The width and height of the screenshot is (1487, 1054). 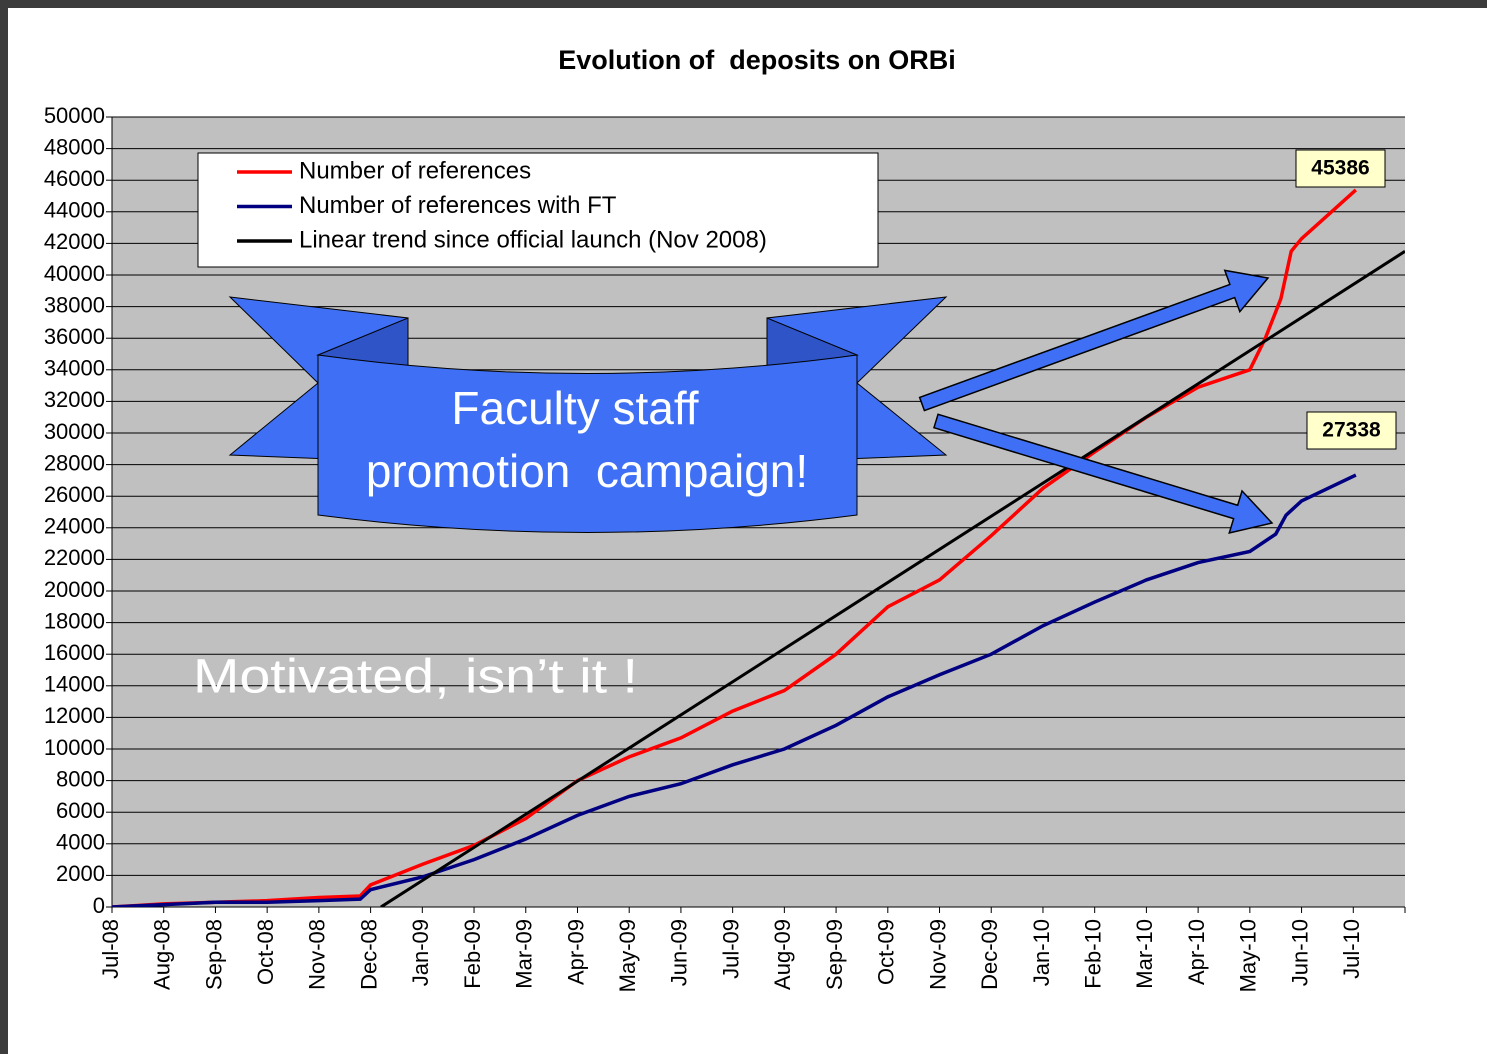 I want to click on y-tick-label: 50000, so click(x=74, y=115).